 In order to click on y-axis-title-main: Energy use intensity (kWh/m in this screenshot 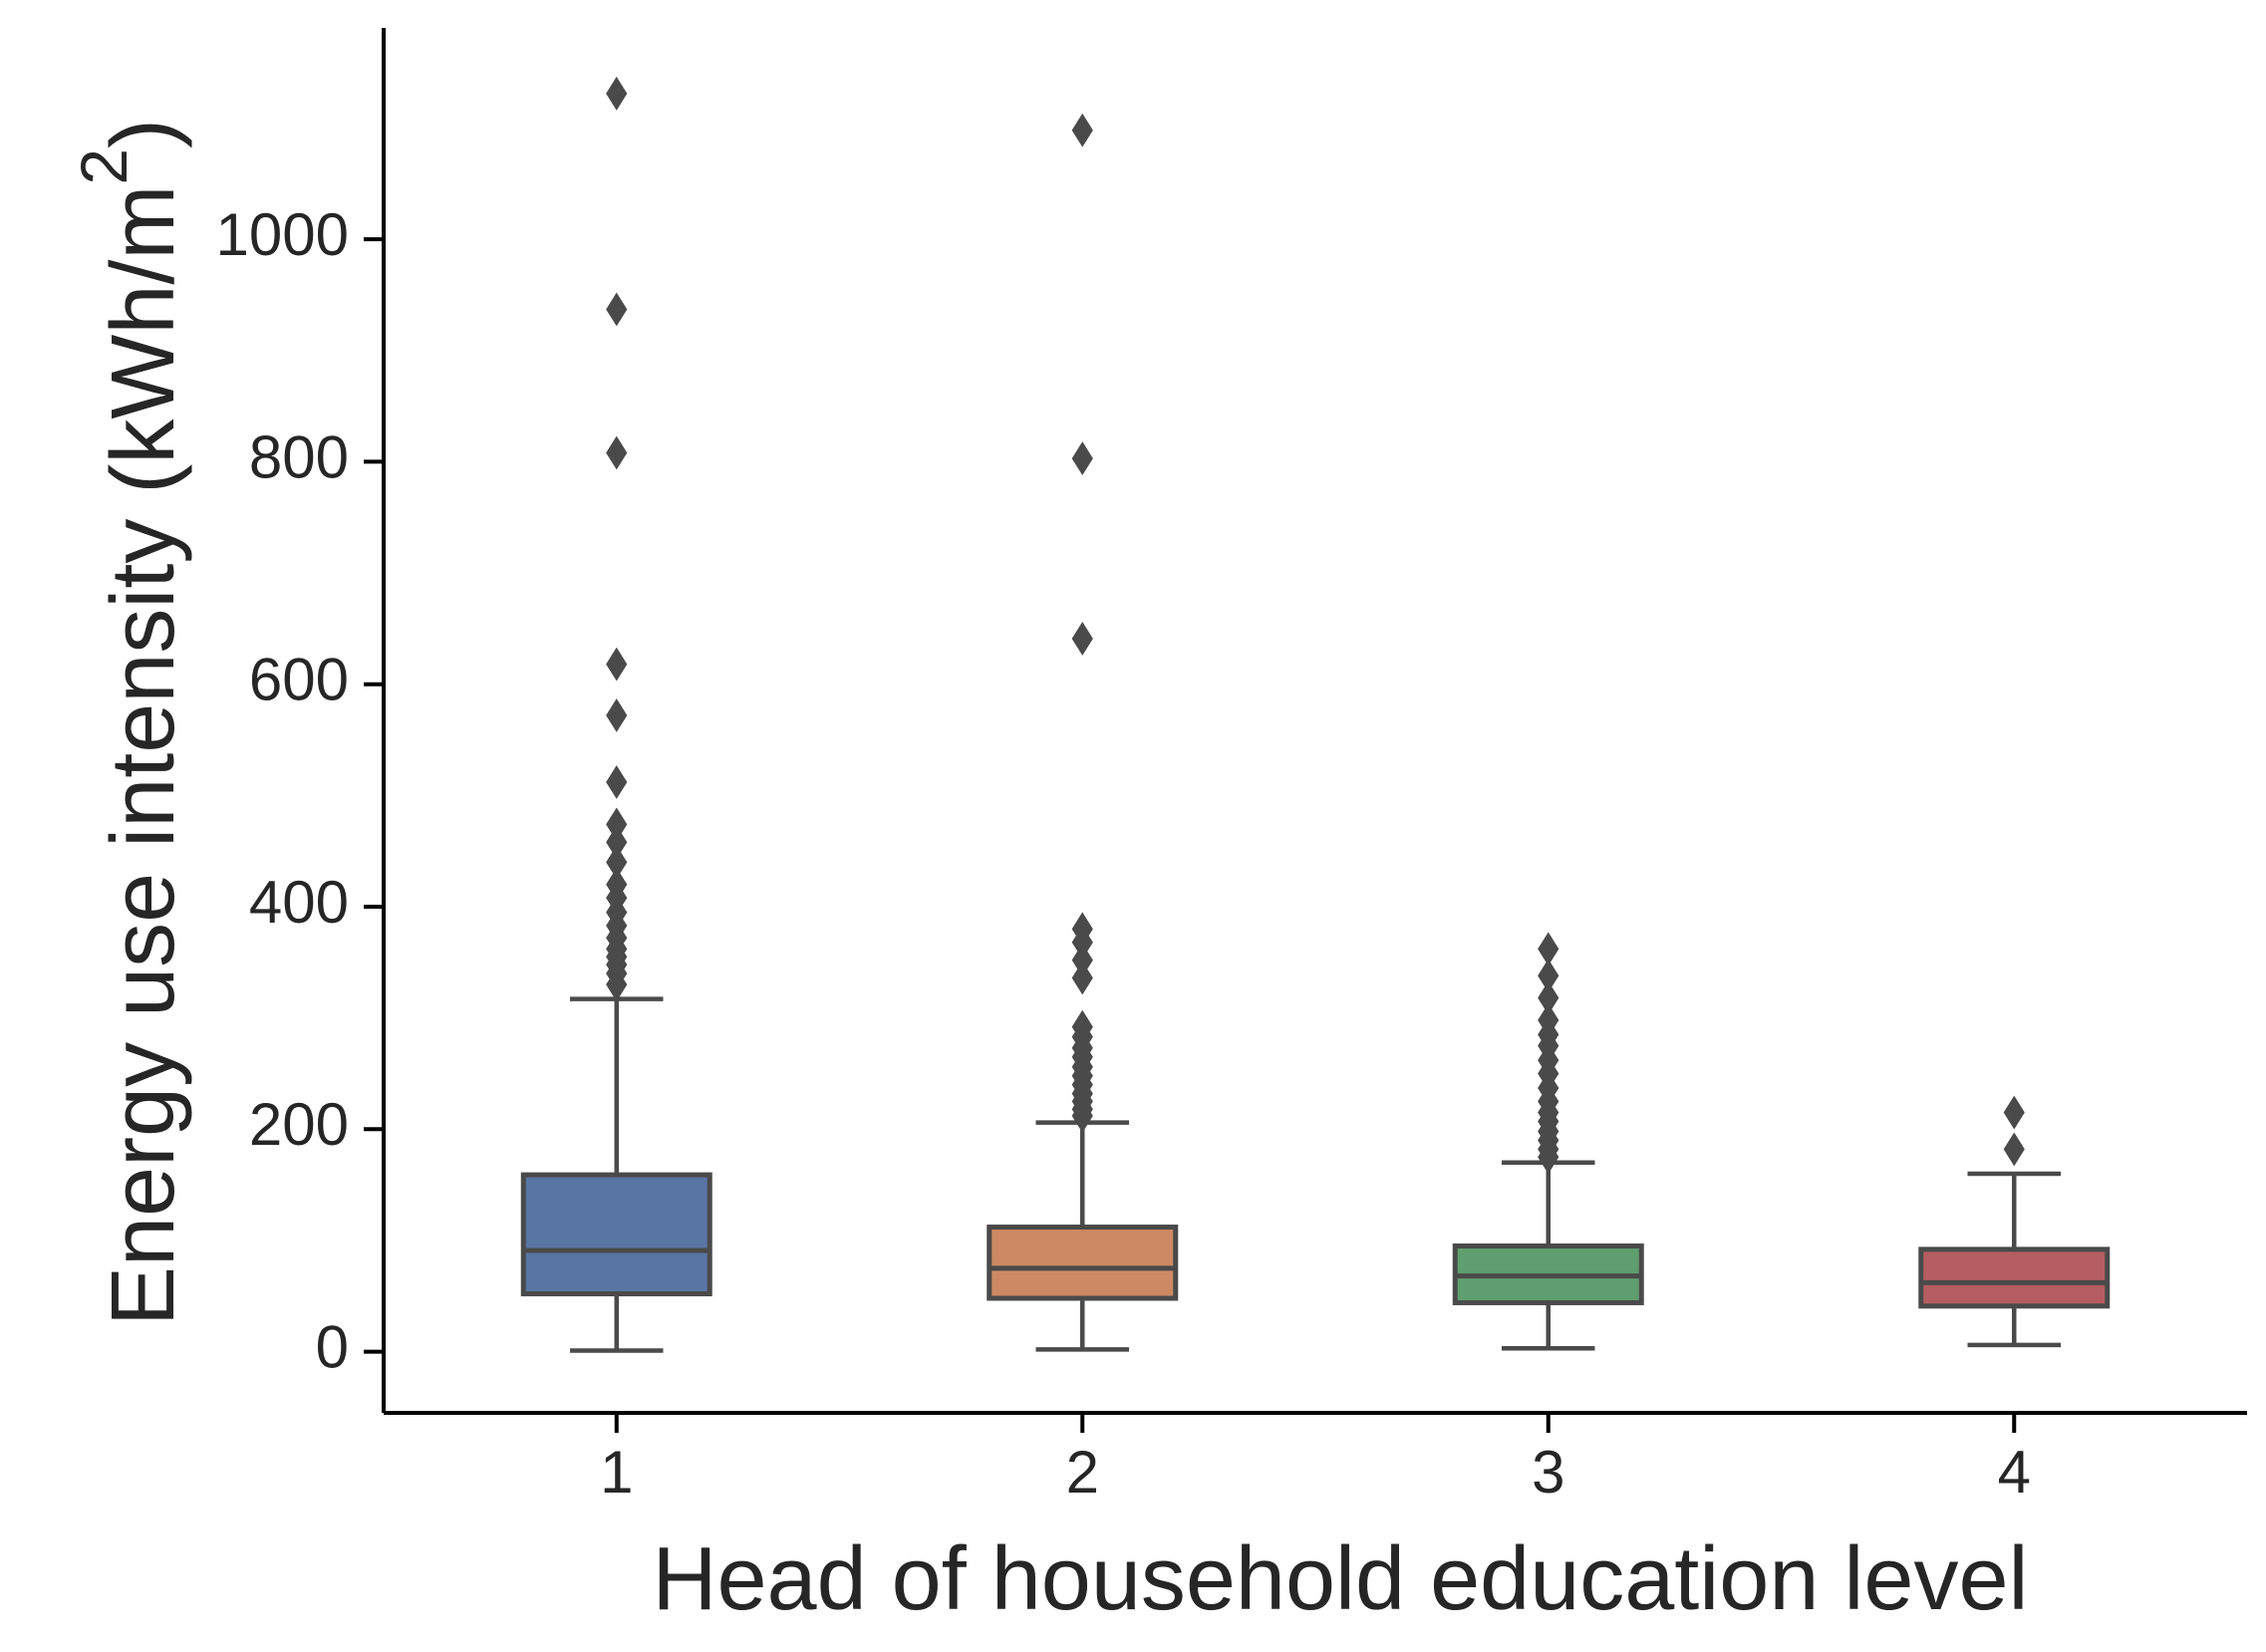, I will do `click(143, 755)`.